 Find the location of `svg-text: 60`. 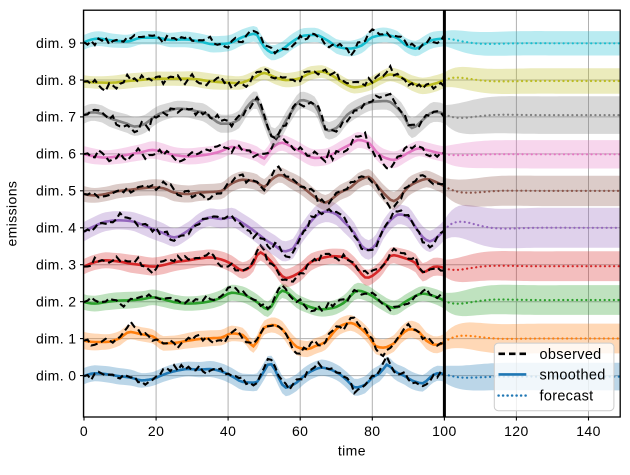

svg-text: 60 is located at coordinates (300, 431).